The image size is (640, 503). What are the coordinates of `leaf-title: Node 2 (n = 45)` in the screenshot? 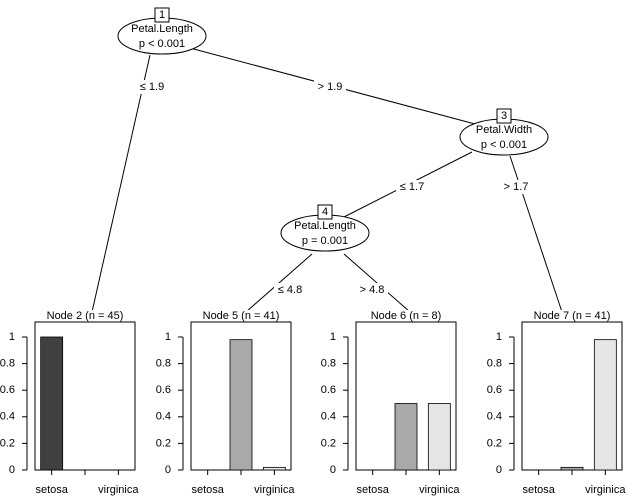 It's located at (85, 316).